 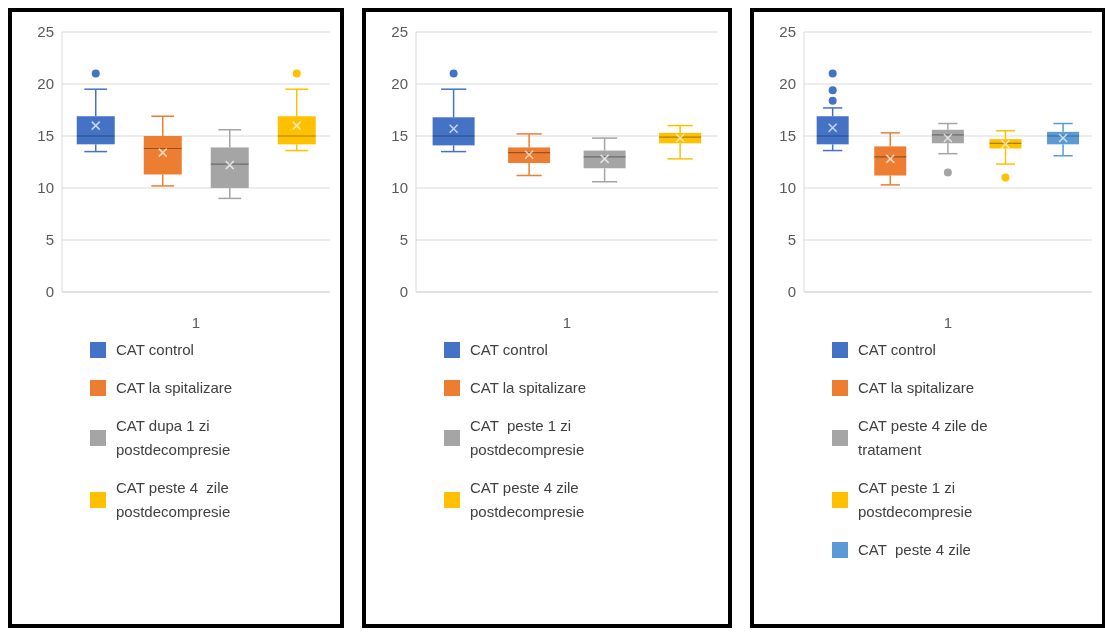 I want to click on legend-label: CAT peste 4 zile de tratament, so click(x=923, y=438).